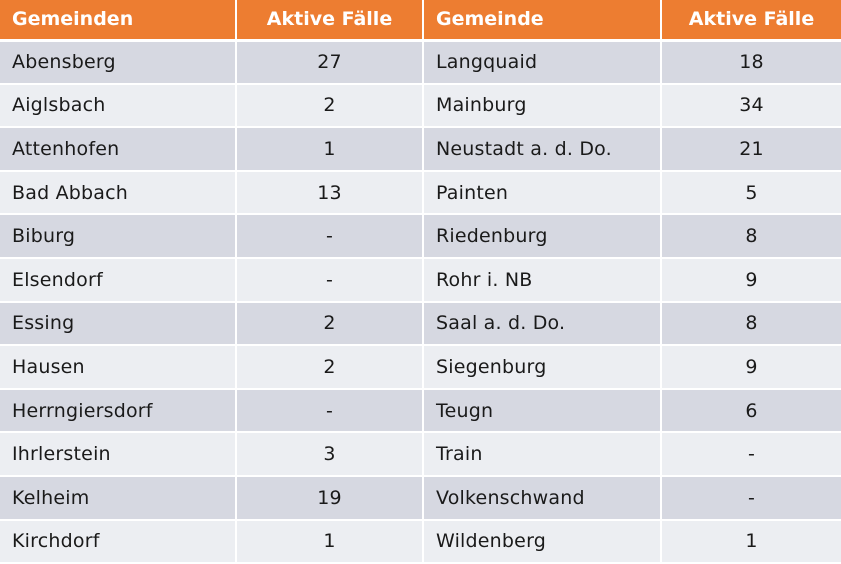 The width and height of the screenshot is (841, 564). Describe the element at coordinates (542, 454) in the screenshot. I see `municipality-name-cell: Train` at that location.